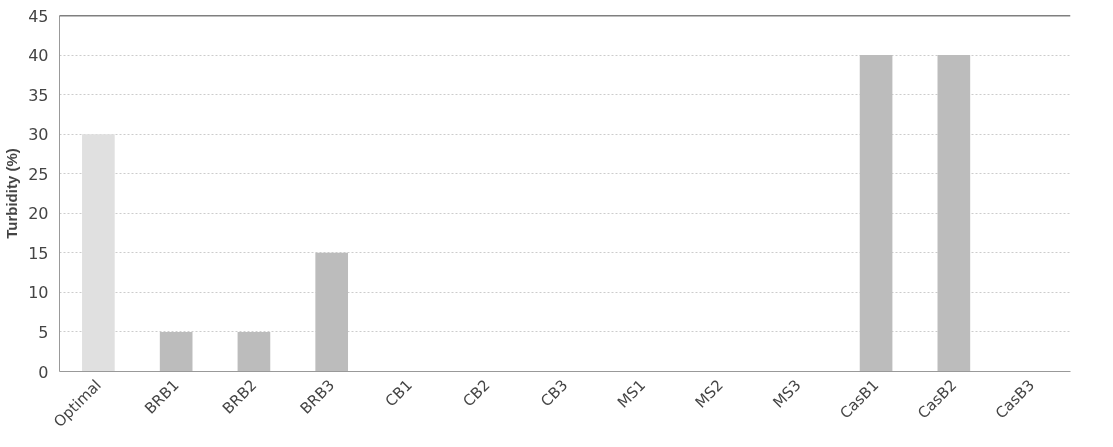 This screenshot has height=447, width=1113. Describe the element at coordinates (43, 332) in the screenshot. I see `y-tick-label: 5` at that location.